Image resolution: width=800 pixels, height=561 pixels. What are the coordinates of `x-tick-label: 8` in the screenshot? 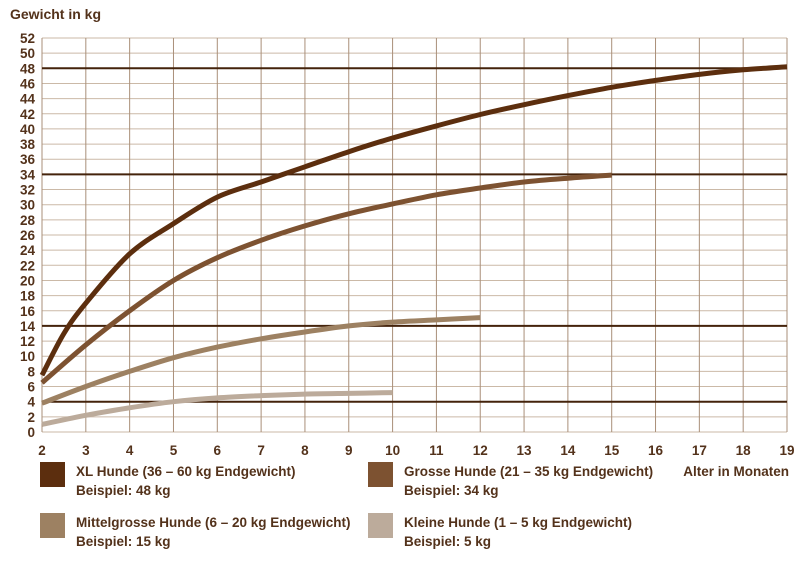 It's located at (305, 450).